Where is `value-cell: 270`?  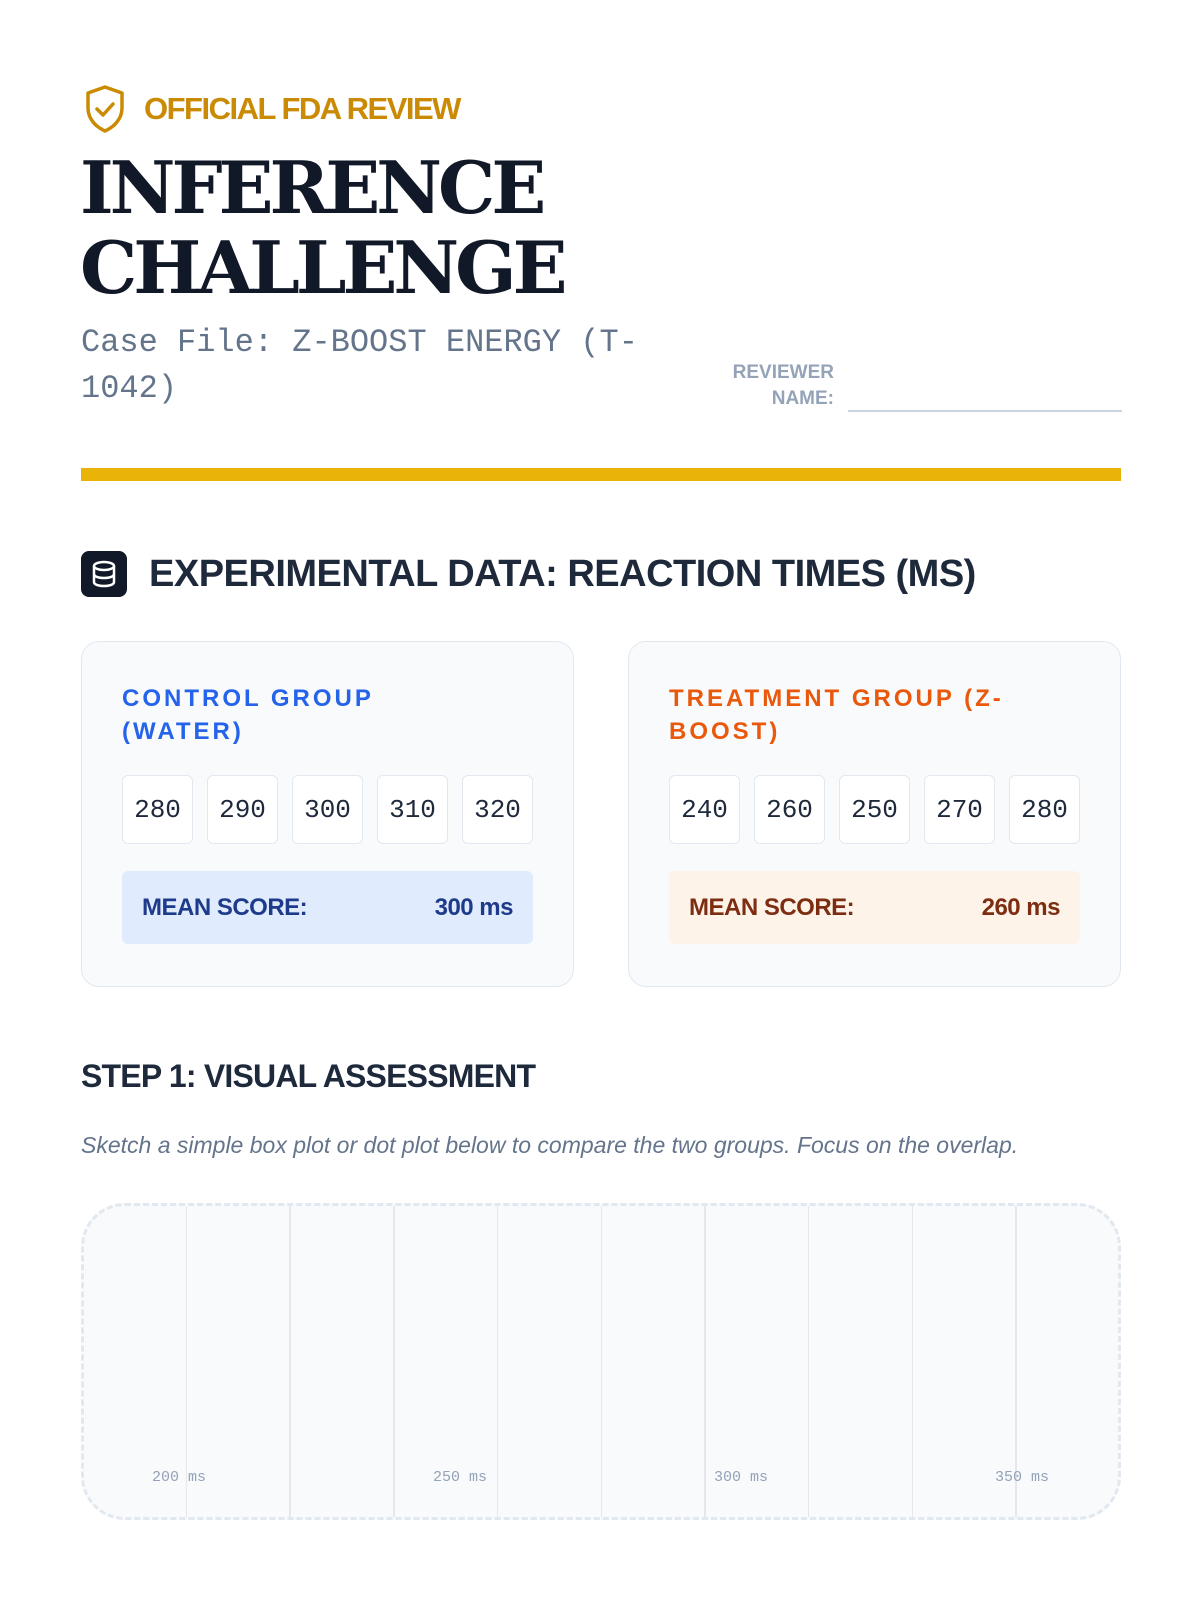
value-cell: 270 is located at coordinates (959, 809).